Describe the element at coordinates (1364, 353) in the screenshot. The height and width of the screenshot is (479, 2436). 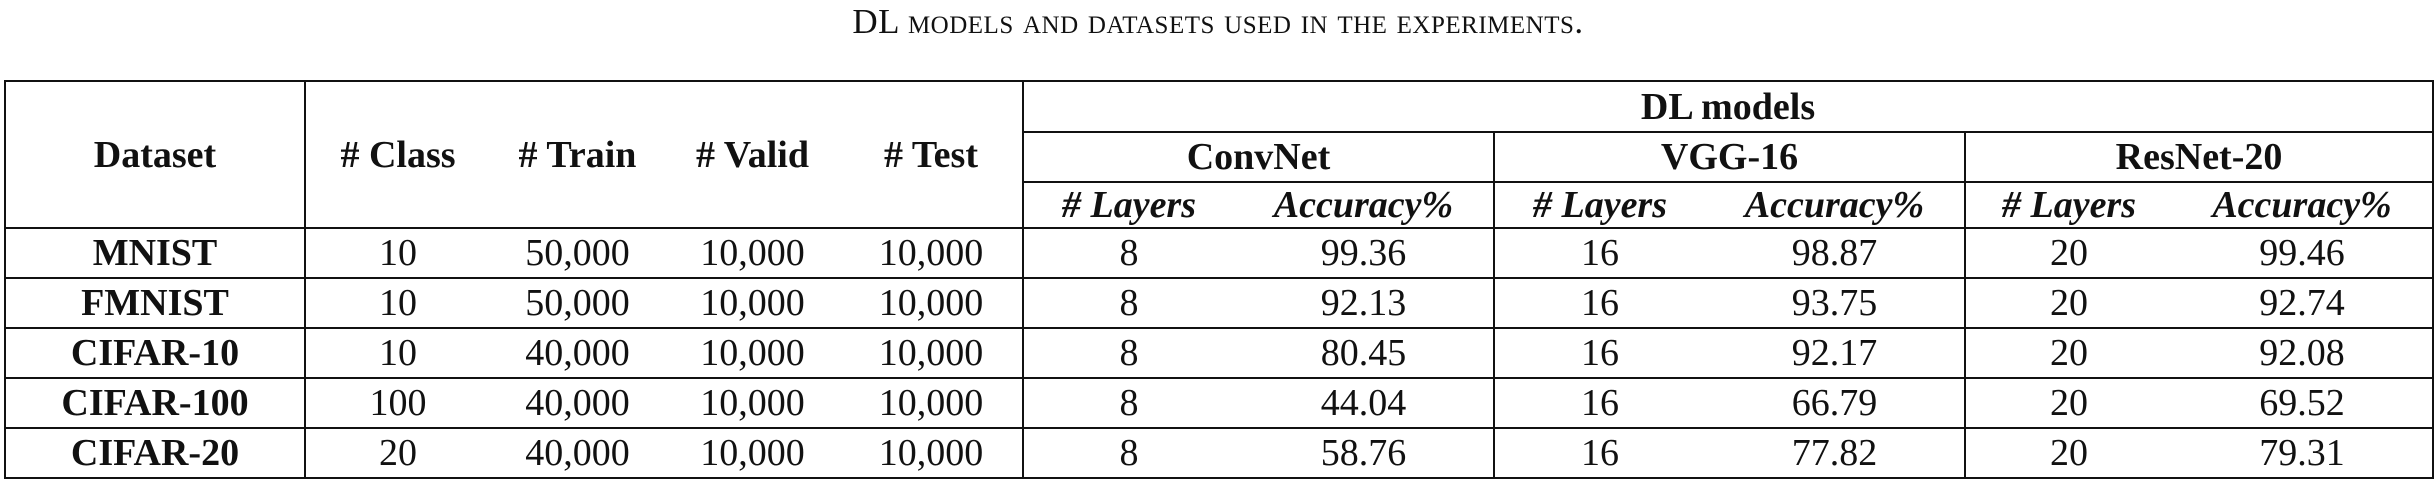
I see `cell-convnet-accuracy: 80.45` at that location.